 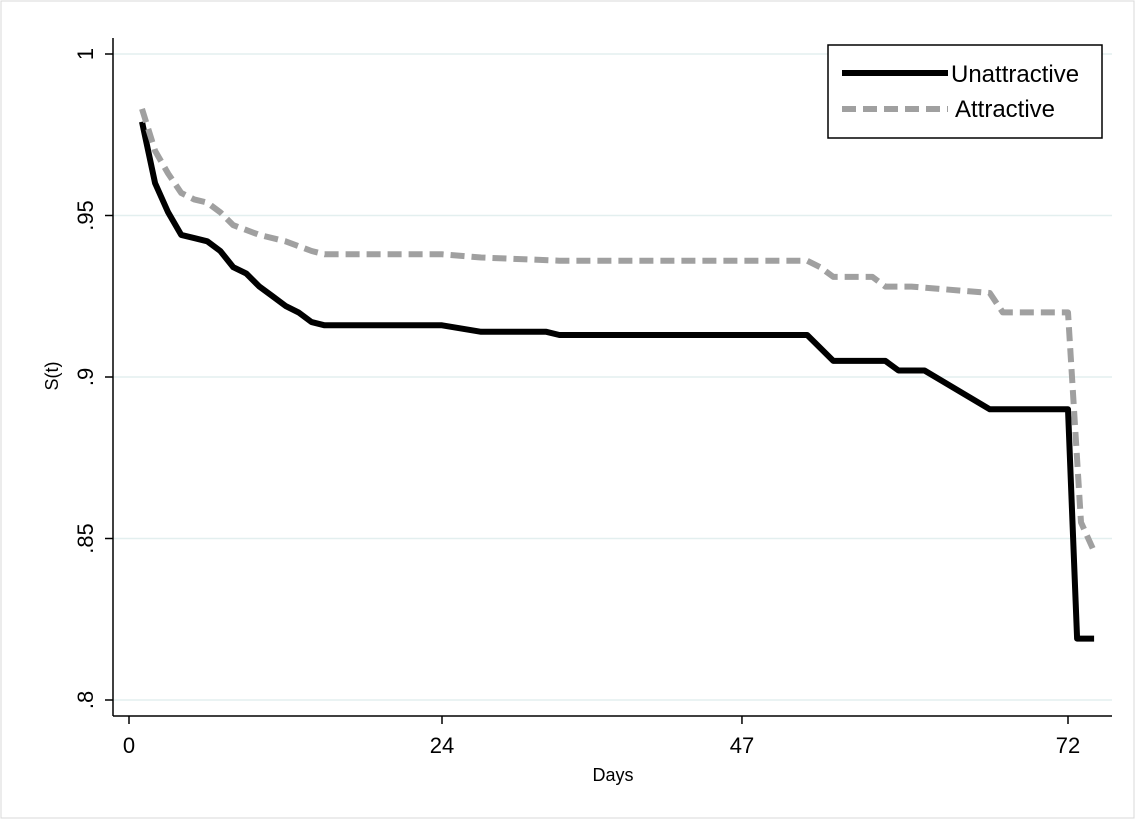 I want to click on y-tick-label: .9, so click(x=85, y=377).